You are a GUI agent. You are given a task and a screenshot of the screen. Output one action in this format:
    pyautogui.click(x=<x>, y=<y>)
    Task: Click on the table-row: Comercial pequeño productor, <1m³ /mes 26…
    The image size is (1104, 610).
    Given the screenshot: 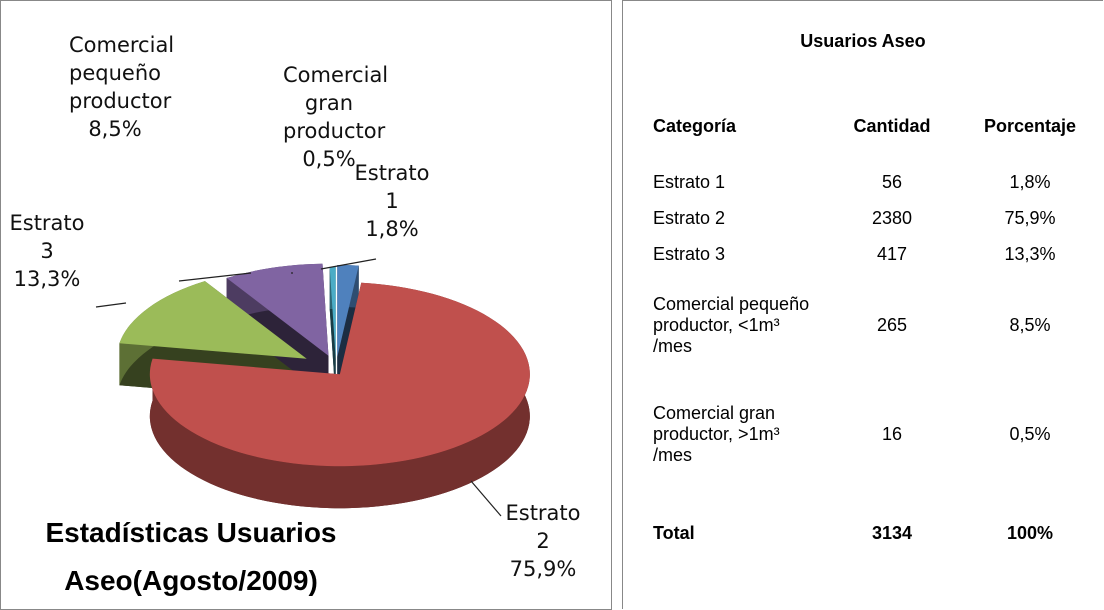 What is the action you would take?
    pyautogui.click(x=863, y=325)
    